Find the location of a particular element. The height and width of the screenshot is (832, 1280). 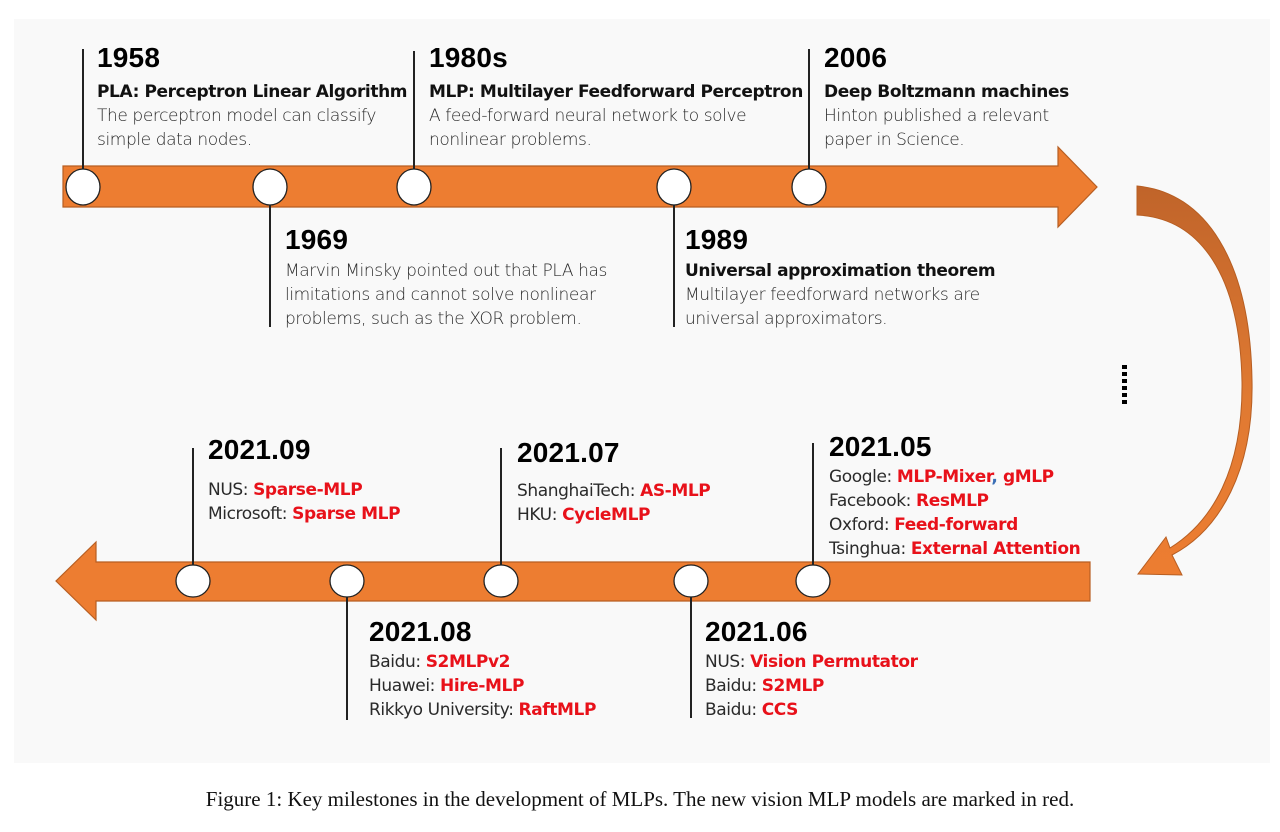

event-desc-line: Multilayer feedforward networks are is located at coordinates (832, 295).